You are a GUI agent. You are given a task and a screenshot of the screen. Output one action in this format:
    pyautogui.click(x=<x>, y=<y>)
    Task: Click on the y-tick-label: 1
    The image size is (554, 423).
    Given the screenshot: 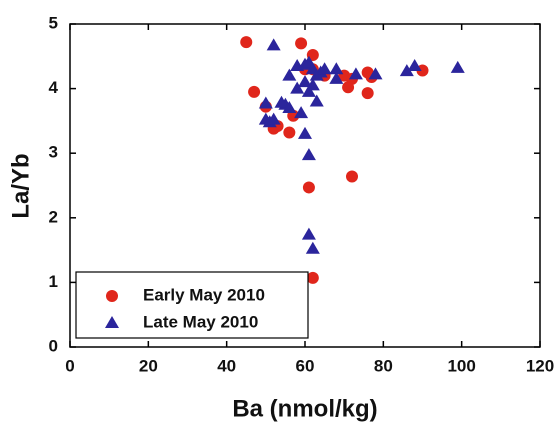 What is the action you would take?
    pyautogui.click(x=53, y=281)
    